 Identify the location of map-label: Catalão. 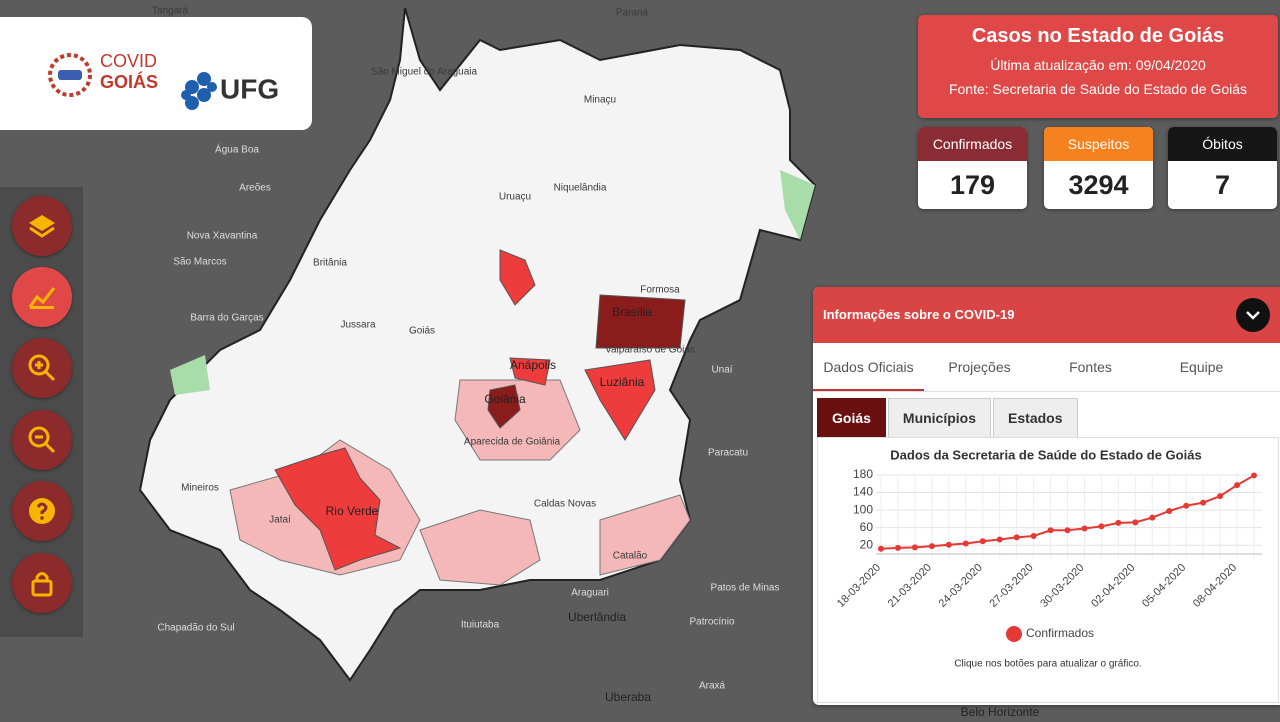
(630, 556).